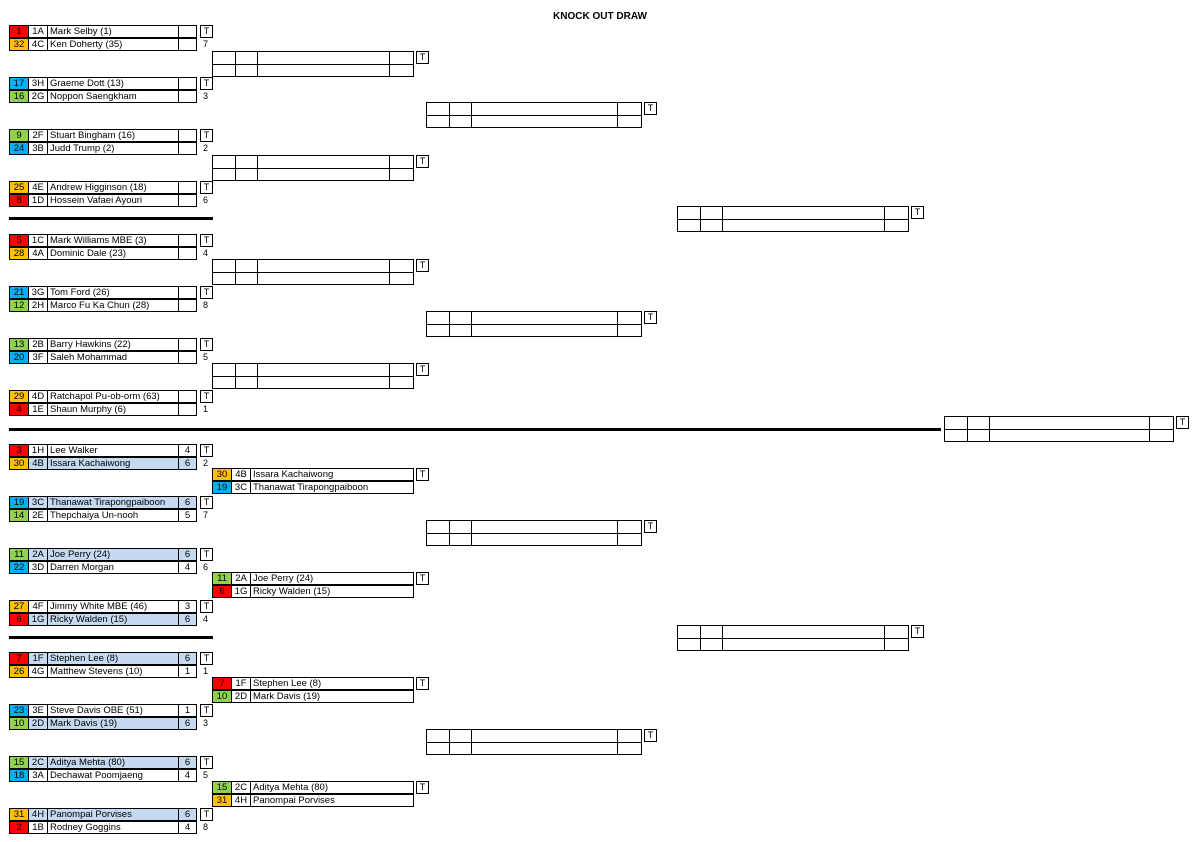 The height and width of the screenshot is (842, 1202). Describe the element at coordinates (113, 409) in the screenshot. I see `player-name: Shaun Murphy (6)` at that location.